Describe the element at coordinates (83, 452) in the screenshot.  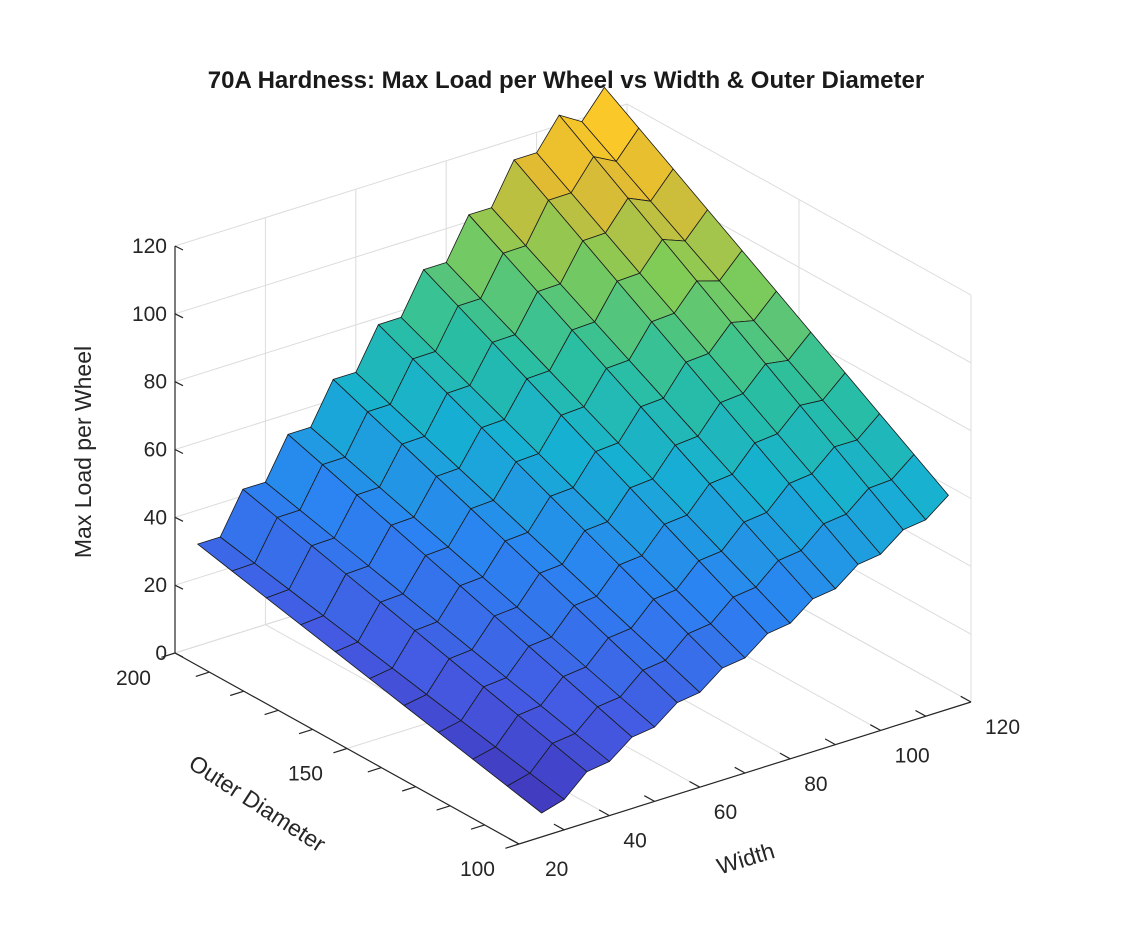
I see `z-axis-label: Max Load per Wheel` at that location.